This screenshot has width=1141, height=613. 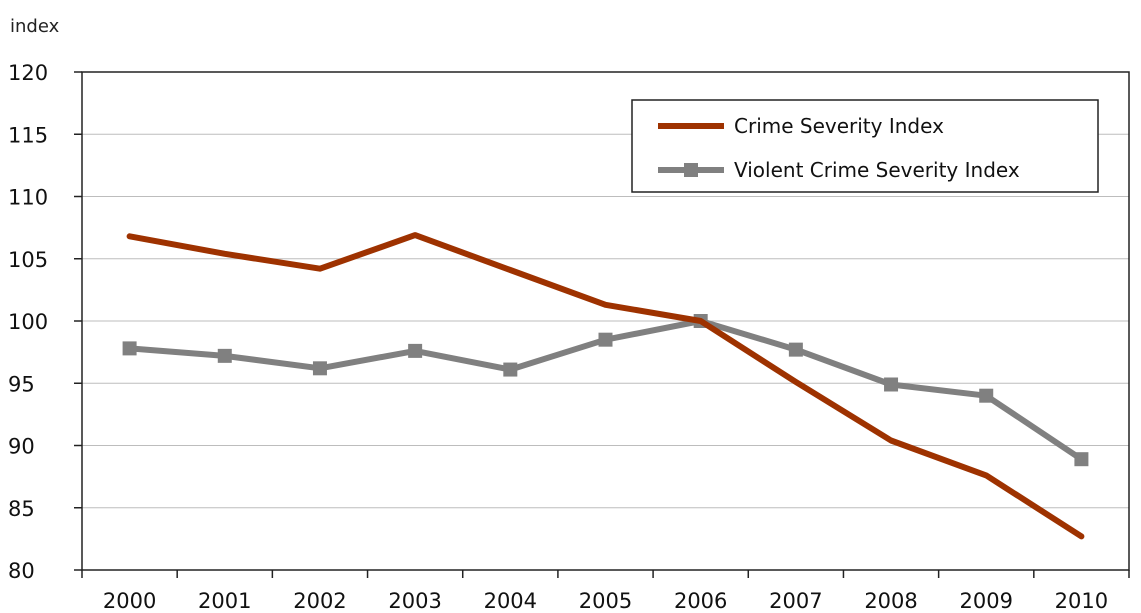 I want to click on x-tick-label: 2008, so click(x=890, y=601).